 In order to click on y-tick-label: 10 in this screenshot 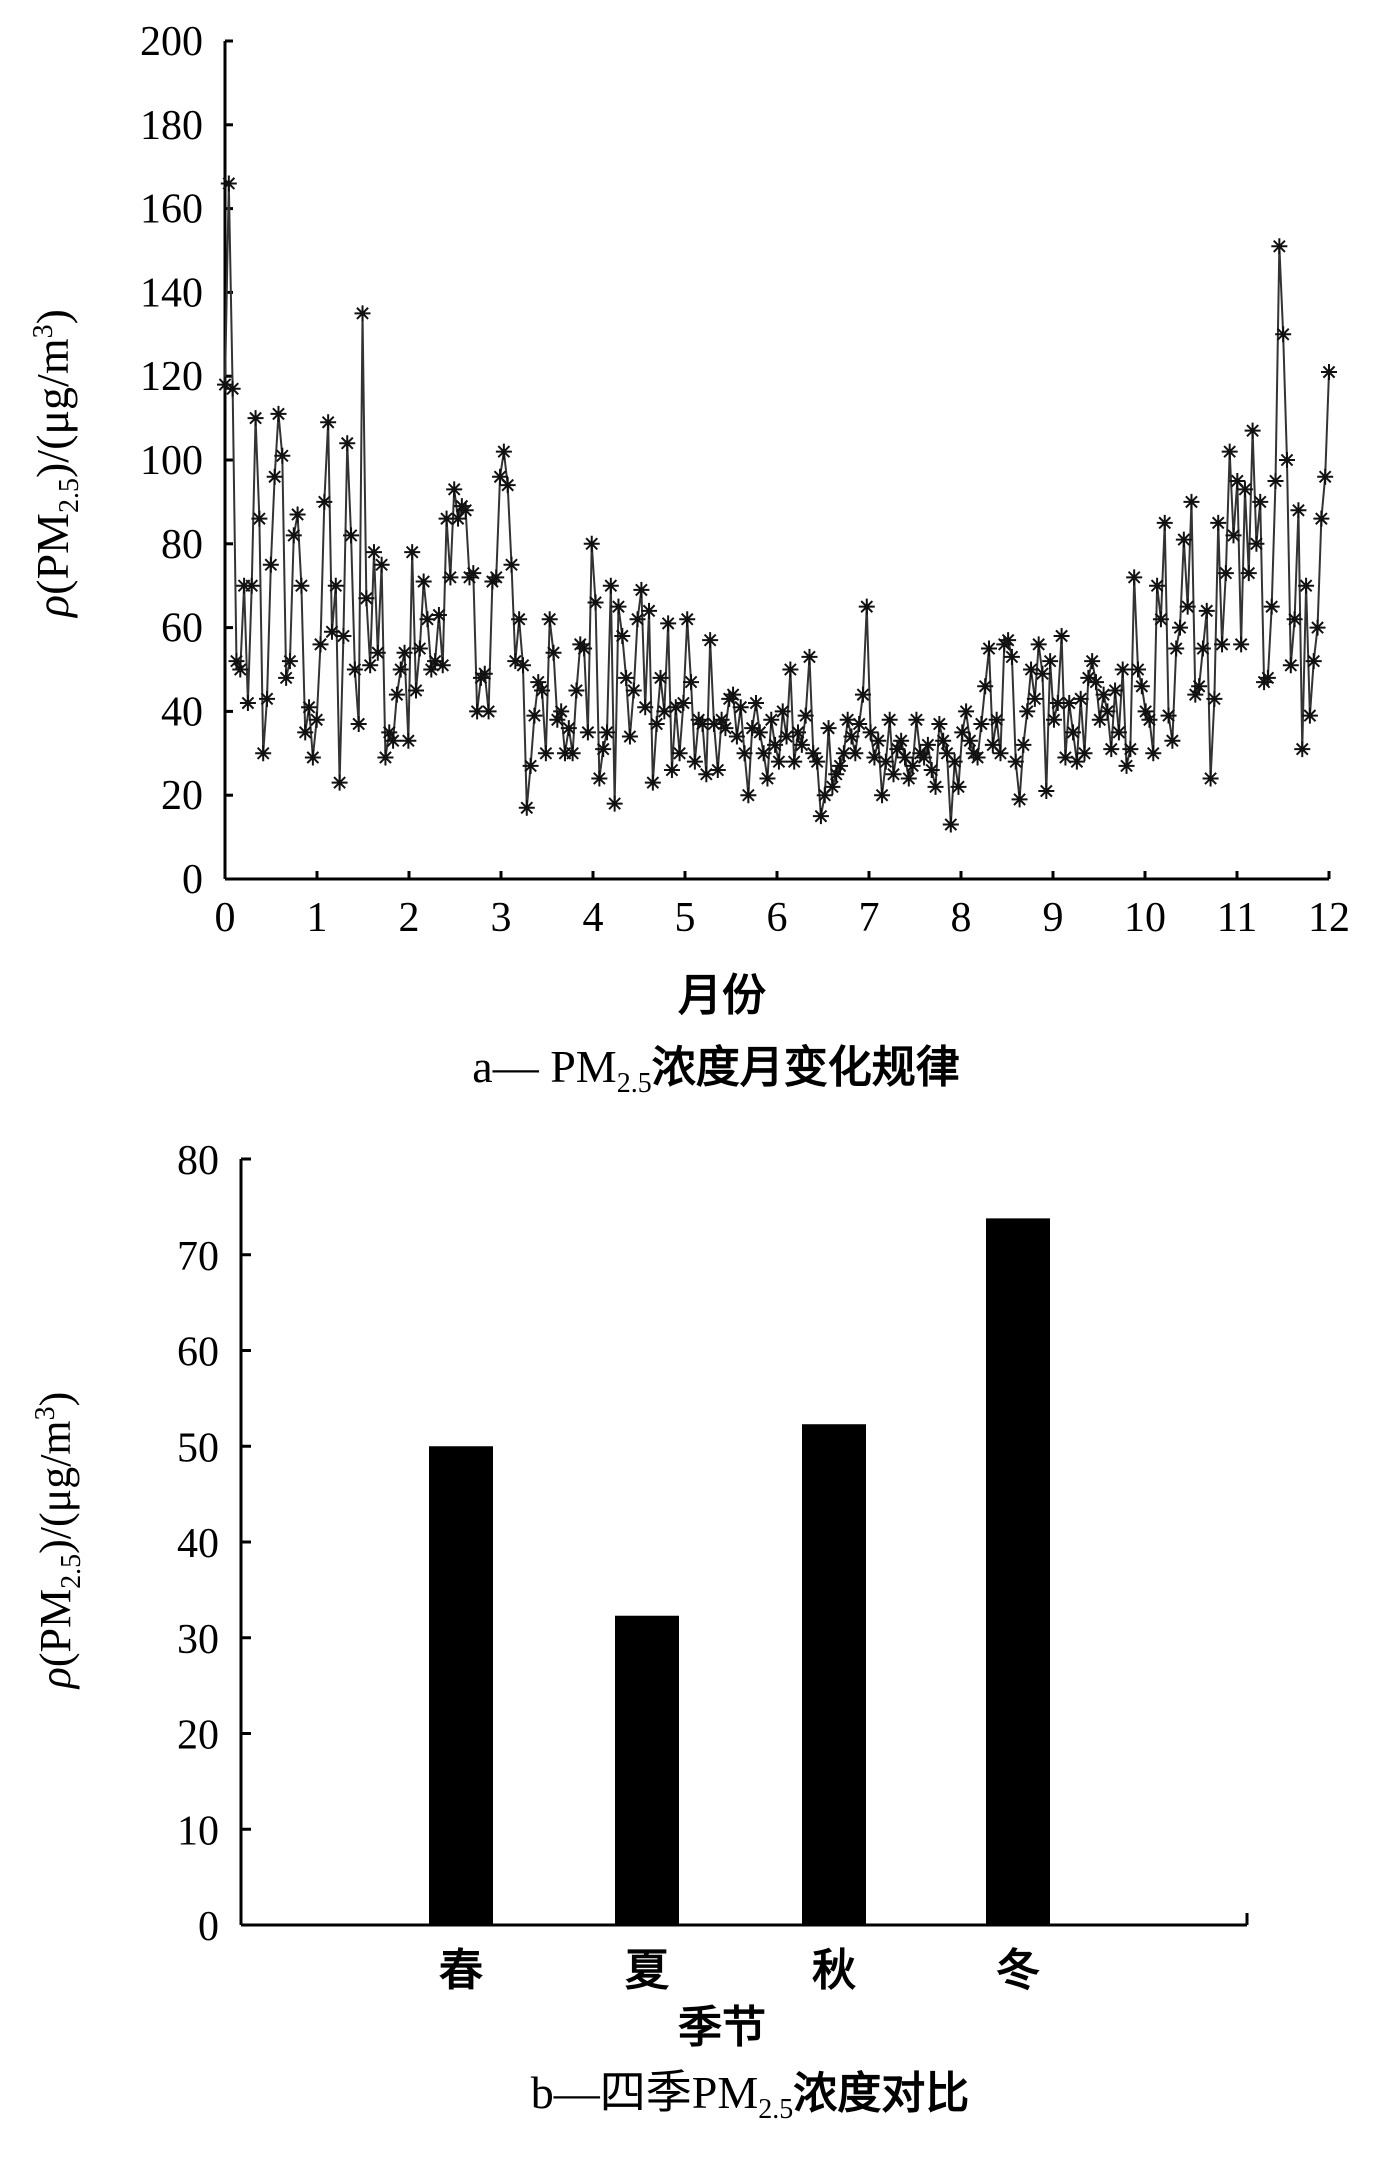, I will do `click(198, 1831)`.